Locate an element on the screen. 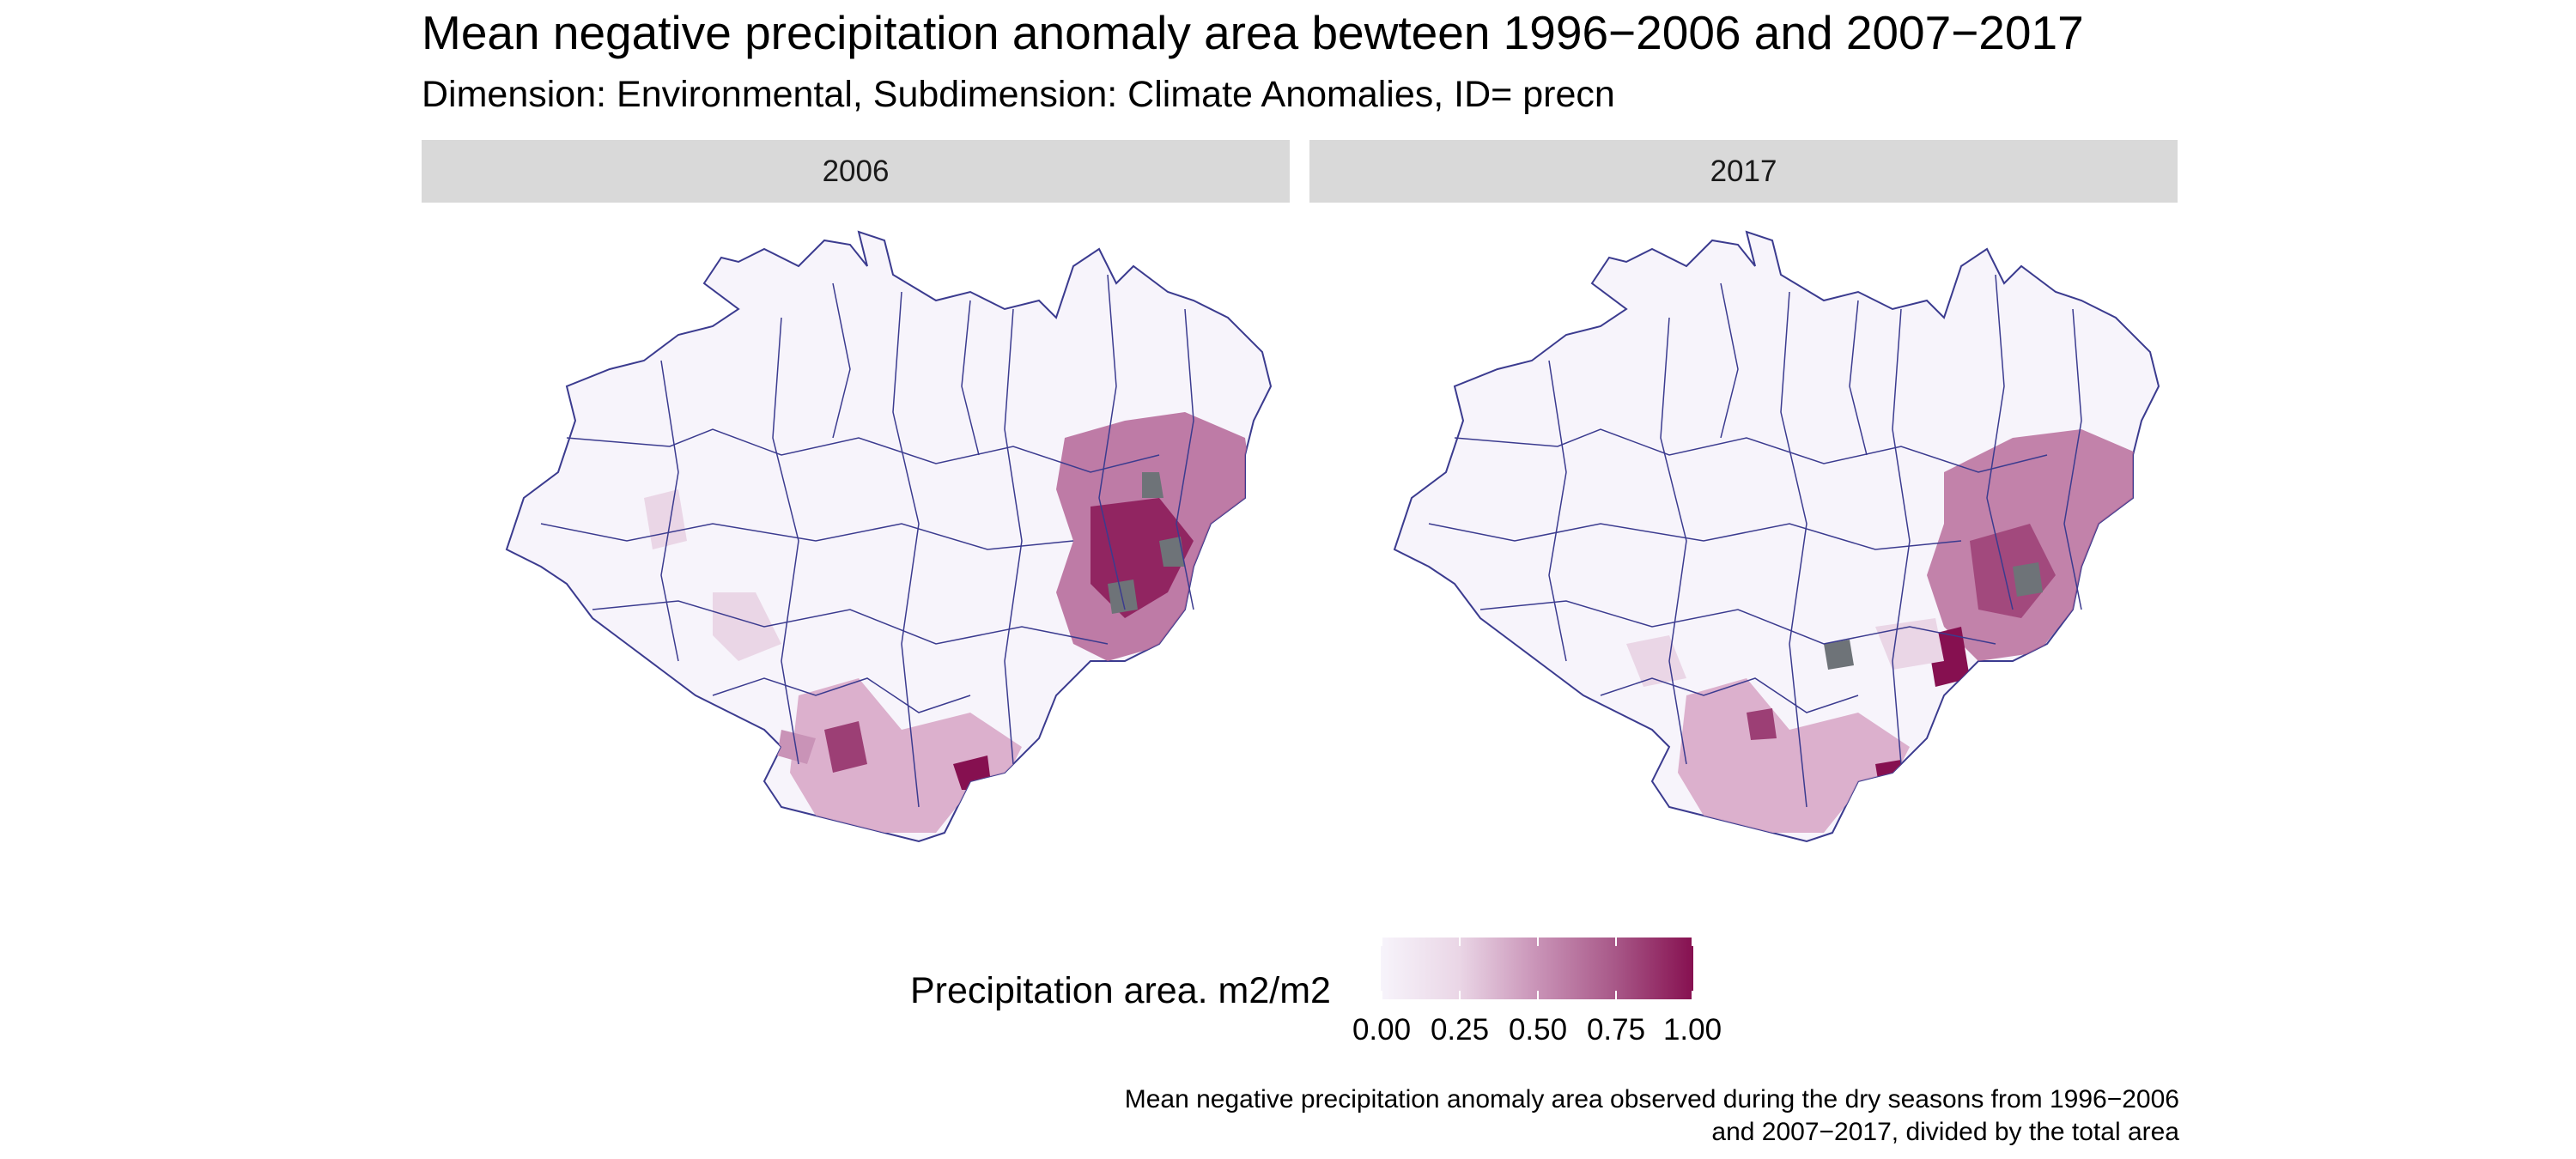 The height and width of the screenshot is (1159, 2576). facet-label-2006: 2006 is located at coordinates (856, 171).